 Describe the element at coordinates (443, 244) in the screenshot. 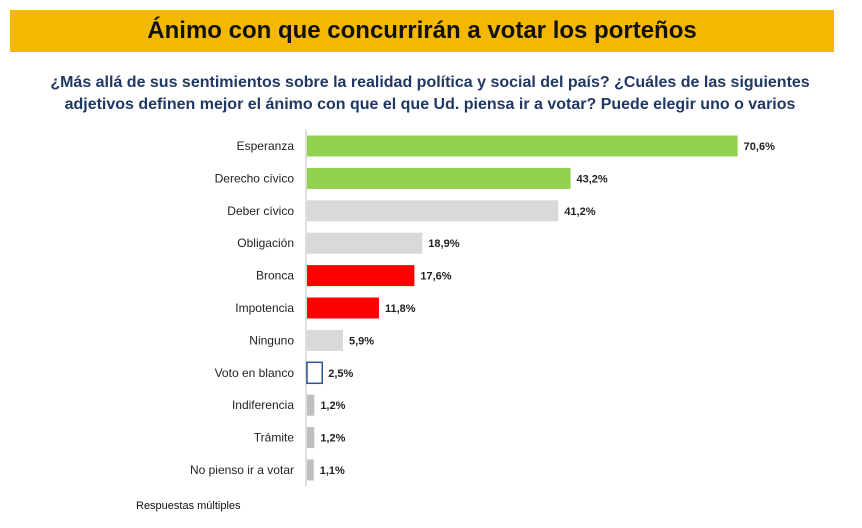

I see `value-label: 18,9%` at that location.